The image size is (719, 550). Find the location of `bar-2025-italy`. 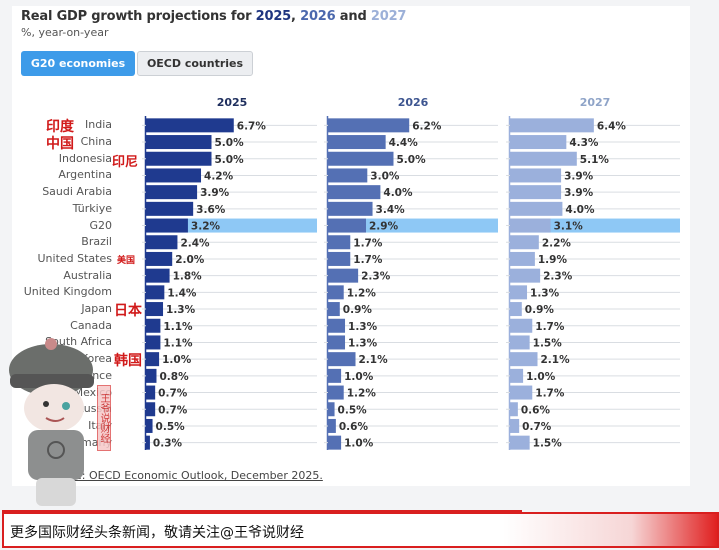

bar-2025-italy is located at coordinates (149, 425).